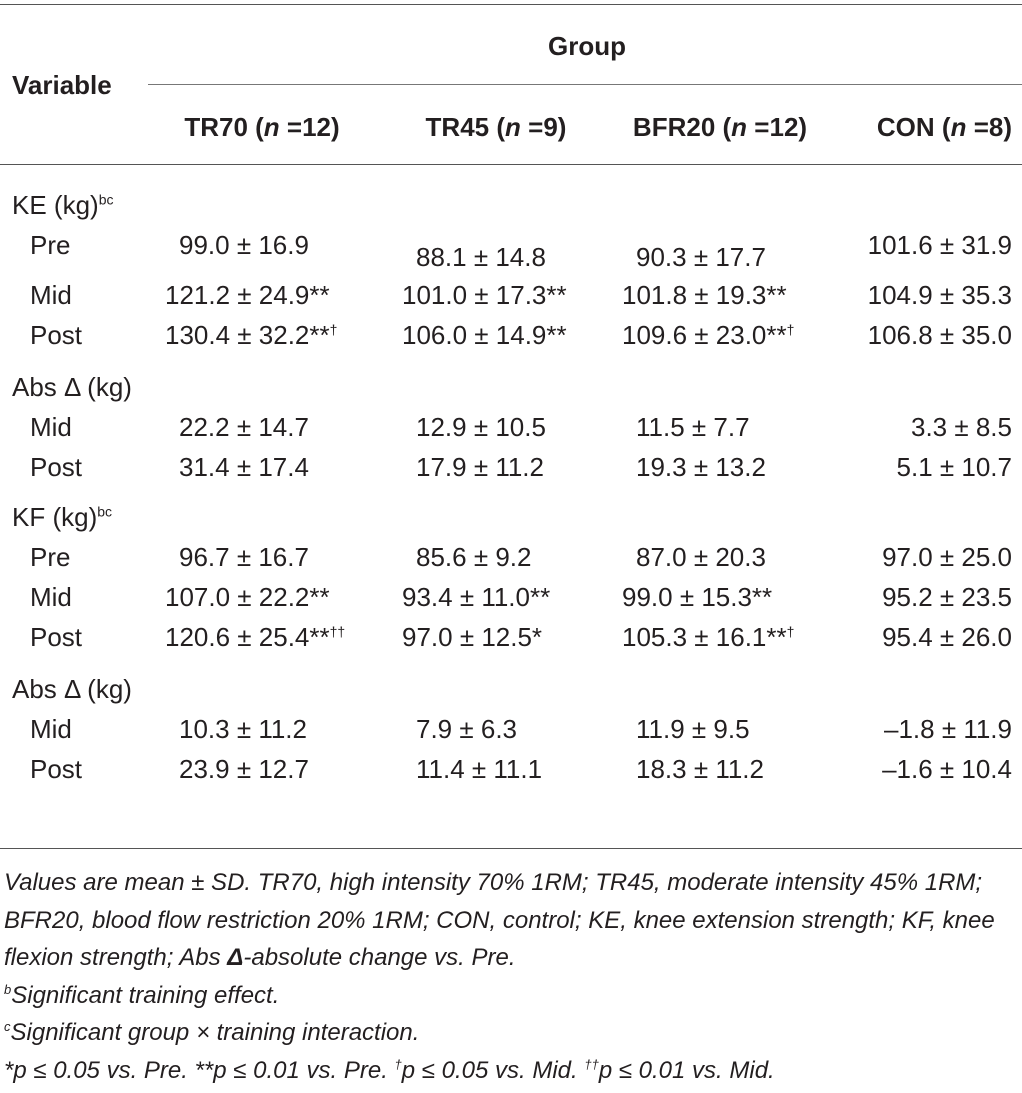 This screenshot has width=1022, height=1093. I want to click on table-cell: 105.3 ± 16.1**†, so click(708, 637).